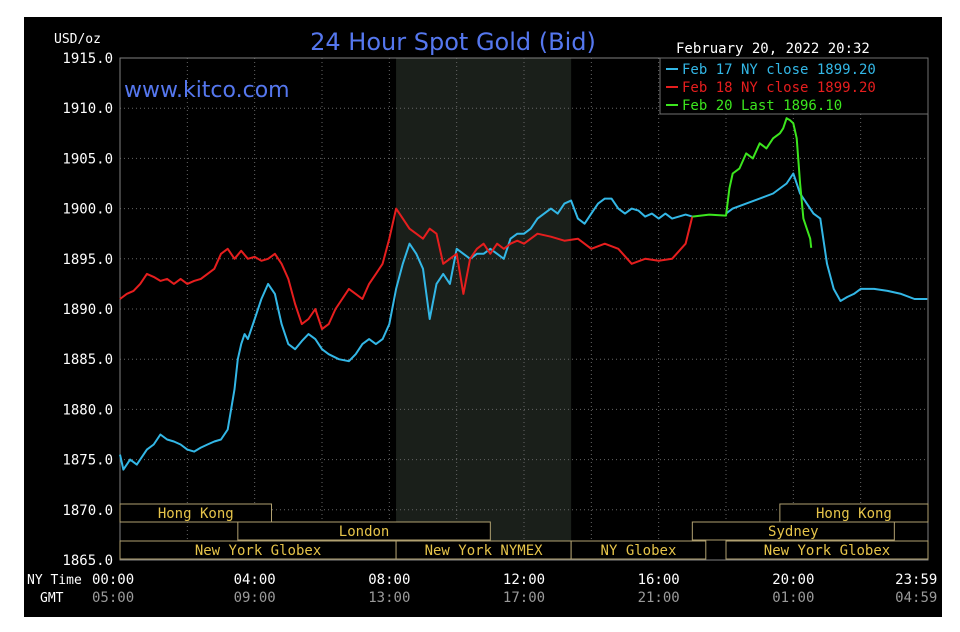  I want to click on session-label: New York NYMEX, so click(484, 551).